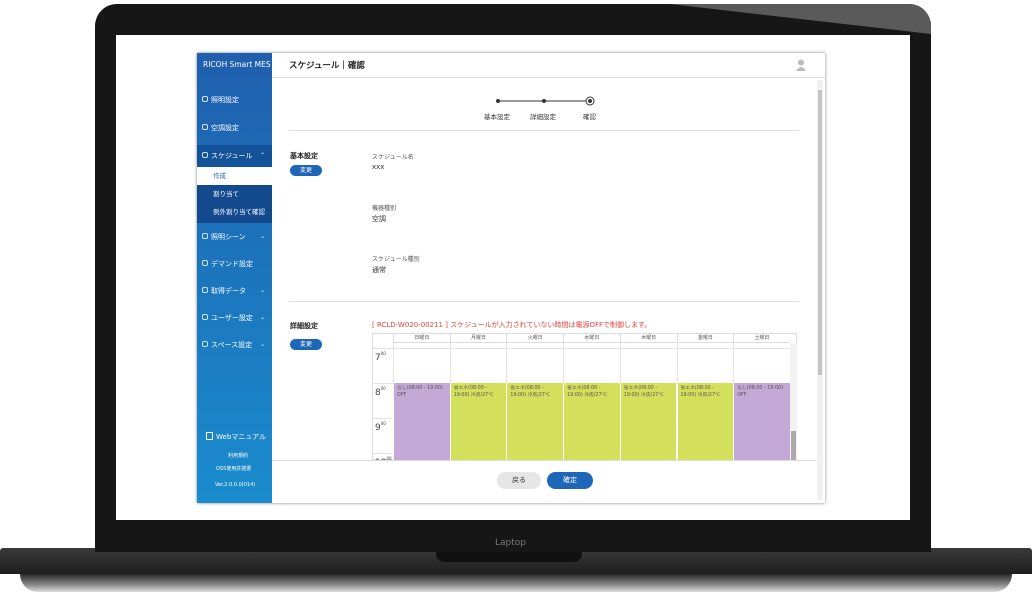  I want to click on confirm-button: 確定, so click(570, 480).